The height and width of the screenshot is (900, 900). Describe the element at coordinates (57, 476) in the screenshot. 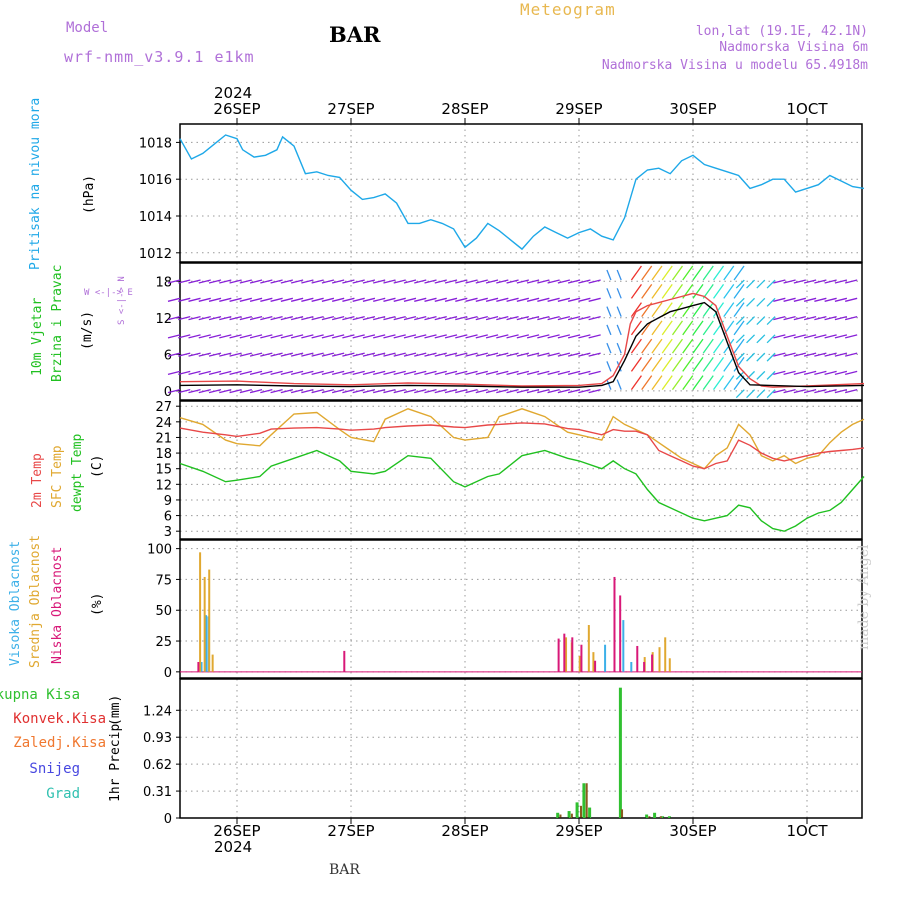

I see `temp-ylabel2: SFC Temp` at that location.